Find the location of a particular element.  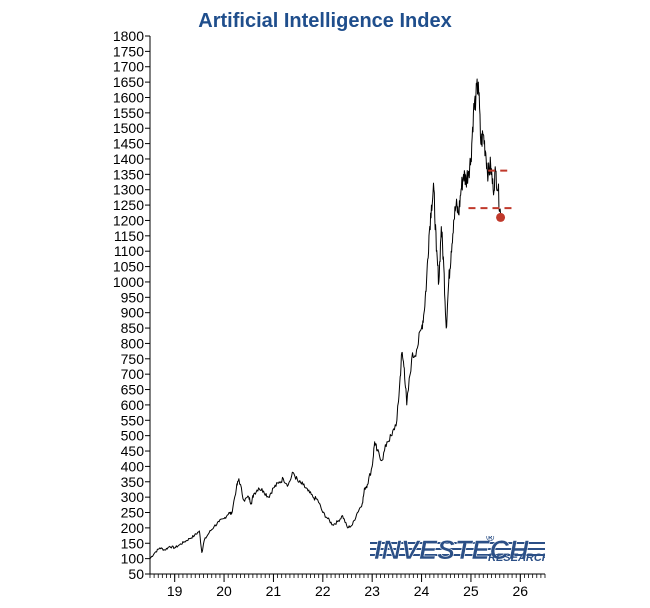

y-tick-label: 900 is located at coordinates (133, 313).